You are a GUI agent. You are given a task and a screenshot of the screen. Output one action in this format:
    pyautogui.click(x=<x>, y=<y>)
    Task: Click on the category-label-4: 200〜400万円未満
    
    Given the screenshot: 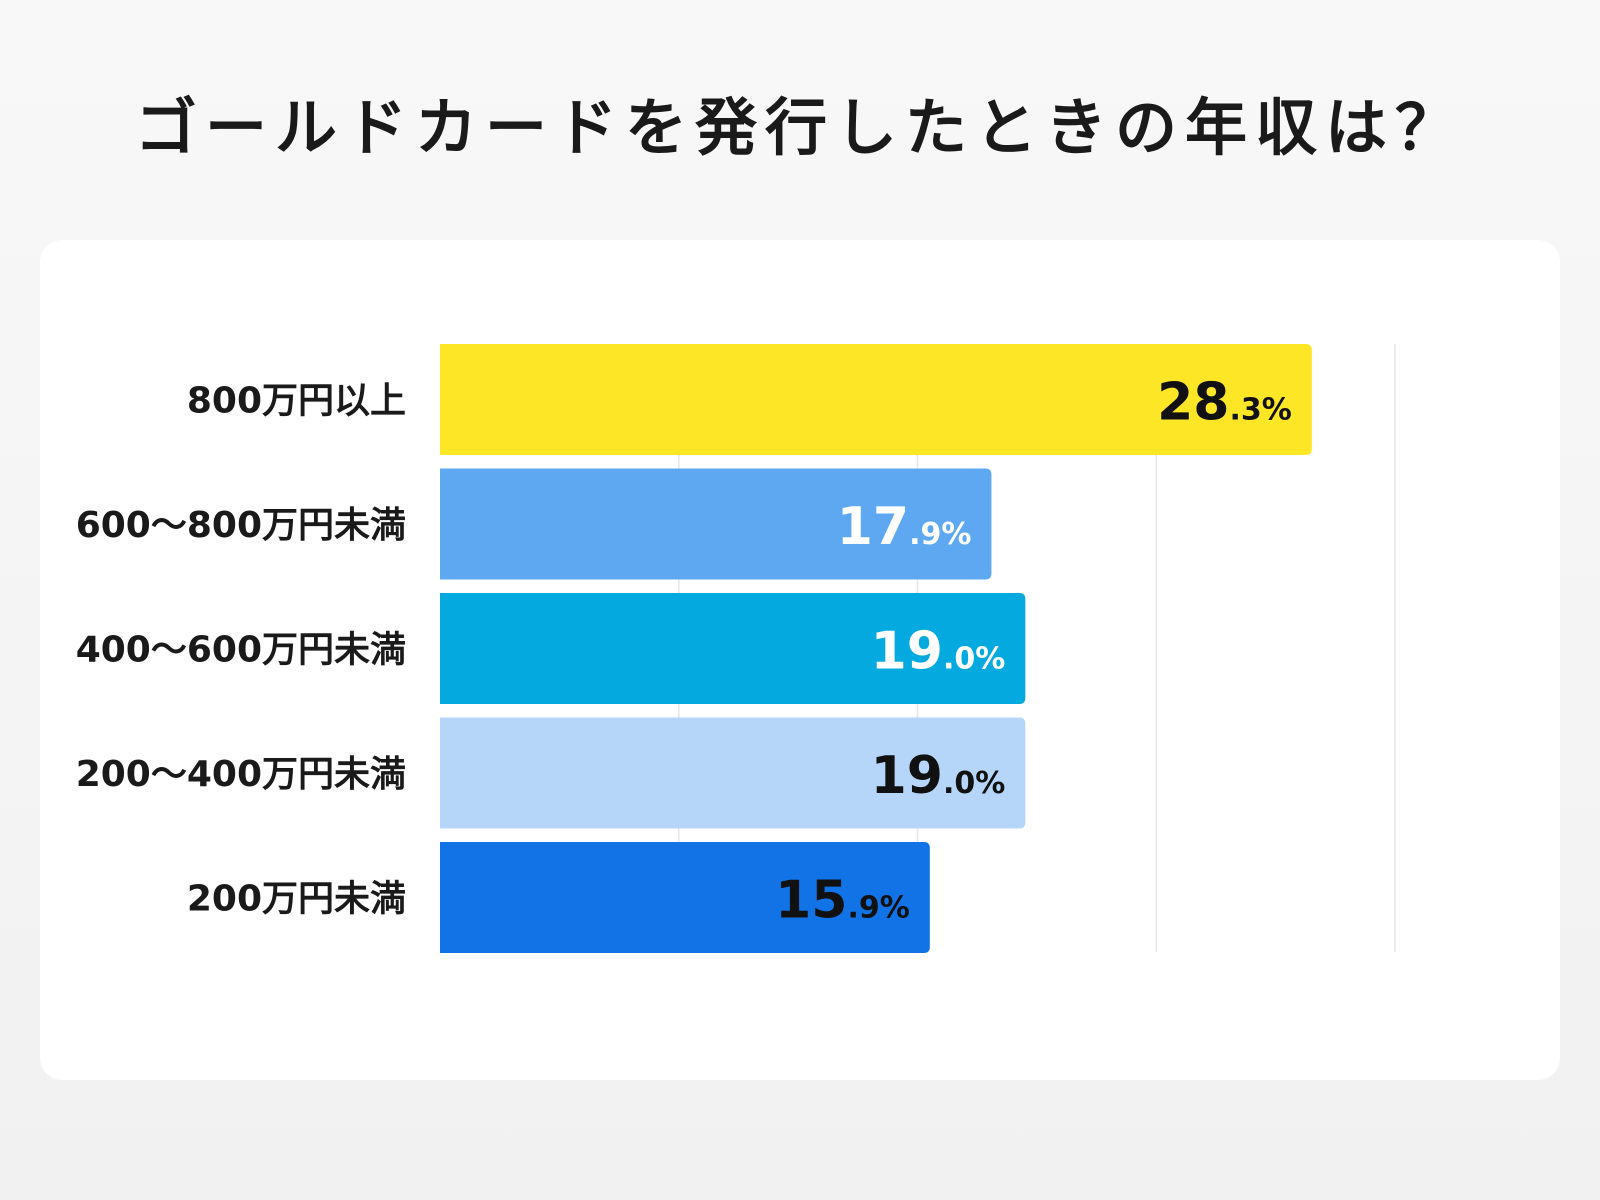 What is the action you would take?
    pyautogui.click(x=241, y=774)
    